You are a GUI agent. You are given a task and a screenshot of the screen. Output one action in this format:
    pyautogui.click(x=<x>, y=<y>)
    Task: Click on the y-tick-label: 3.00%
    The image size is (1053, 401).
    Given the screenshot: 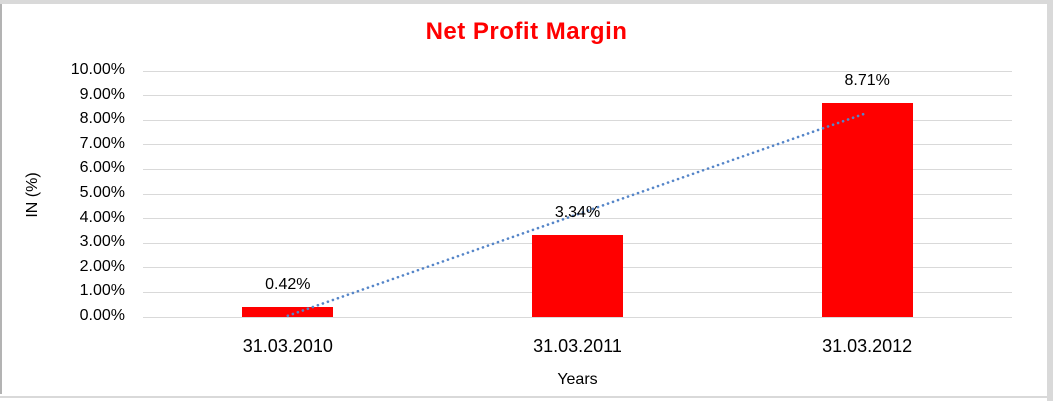 What is the action you would take?
    pyautogui.click(x=102, y=242)
    